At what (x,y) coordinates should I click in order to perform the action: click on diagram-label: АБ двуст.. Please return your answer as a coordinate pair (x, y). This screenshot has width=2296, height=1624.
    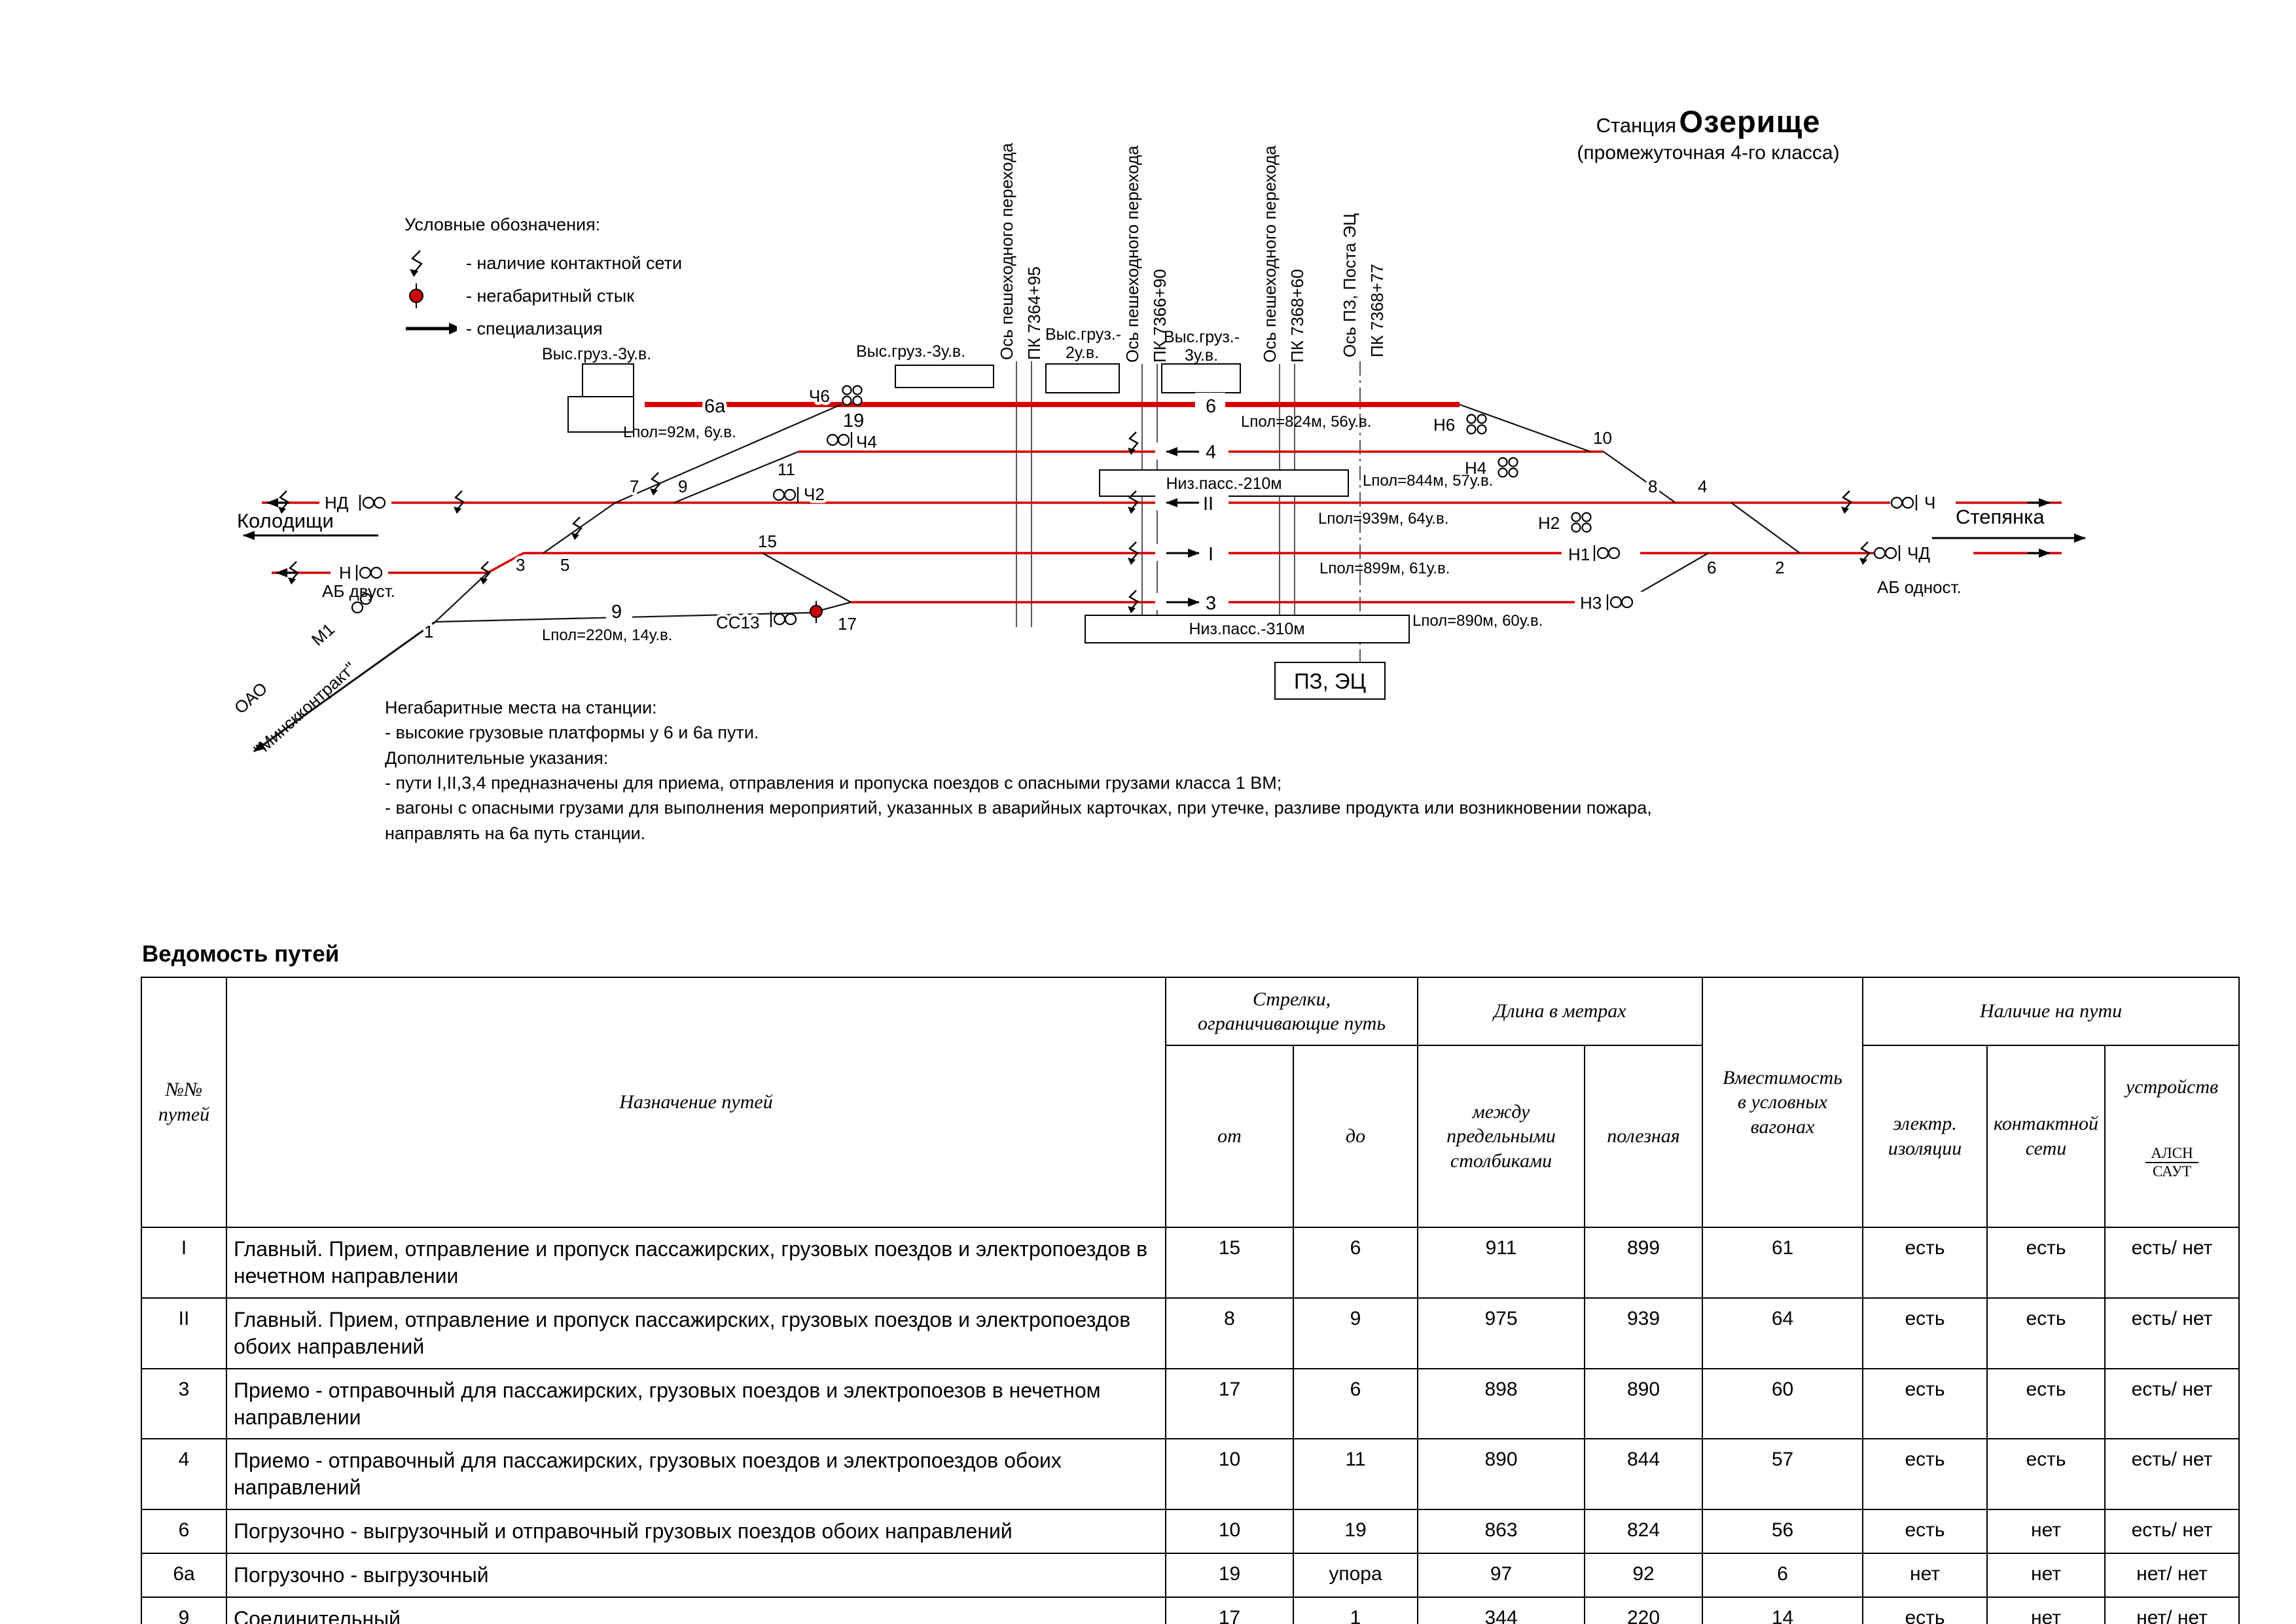
    Looking at the image, I should click on (358, 591).